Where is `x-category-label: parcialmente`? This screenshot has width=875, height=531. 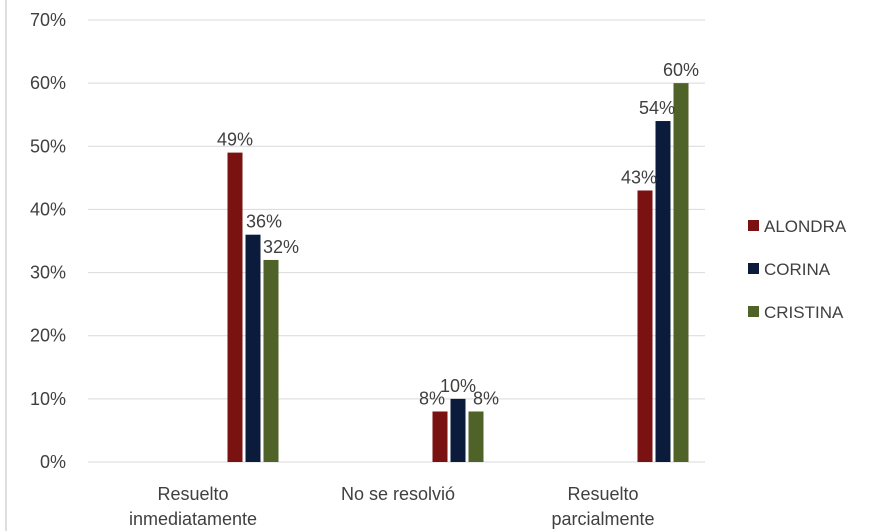
x-category-label: parcialmente is located at coordinates (602, 519).